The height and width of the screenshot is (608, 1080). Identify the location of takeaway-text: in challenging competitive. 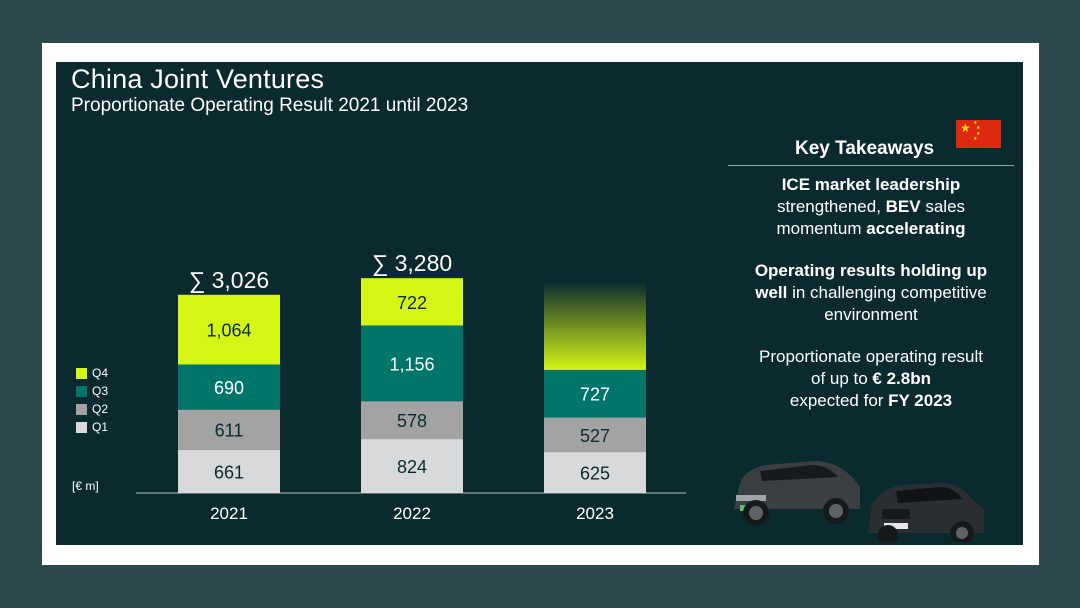
(887, 292).